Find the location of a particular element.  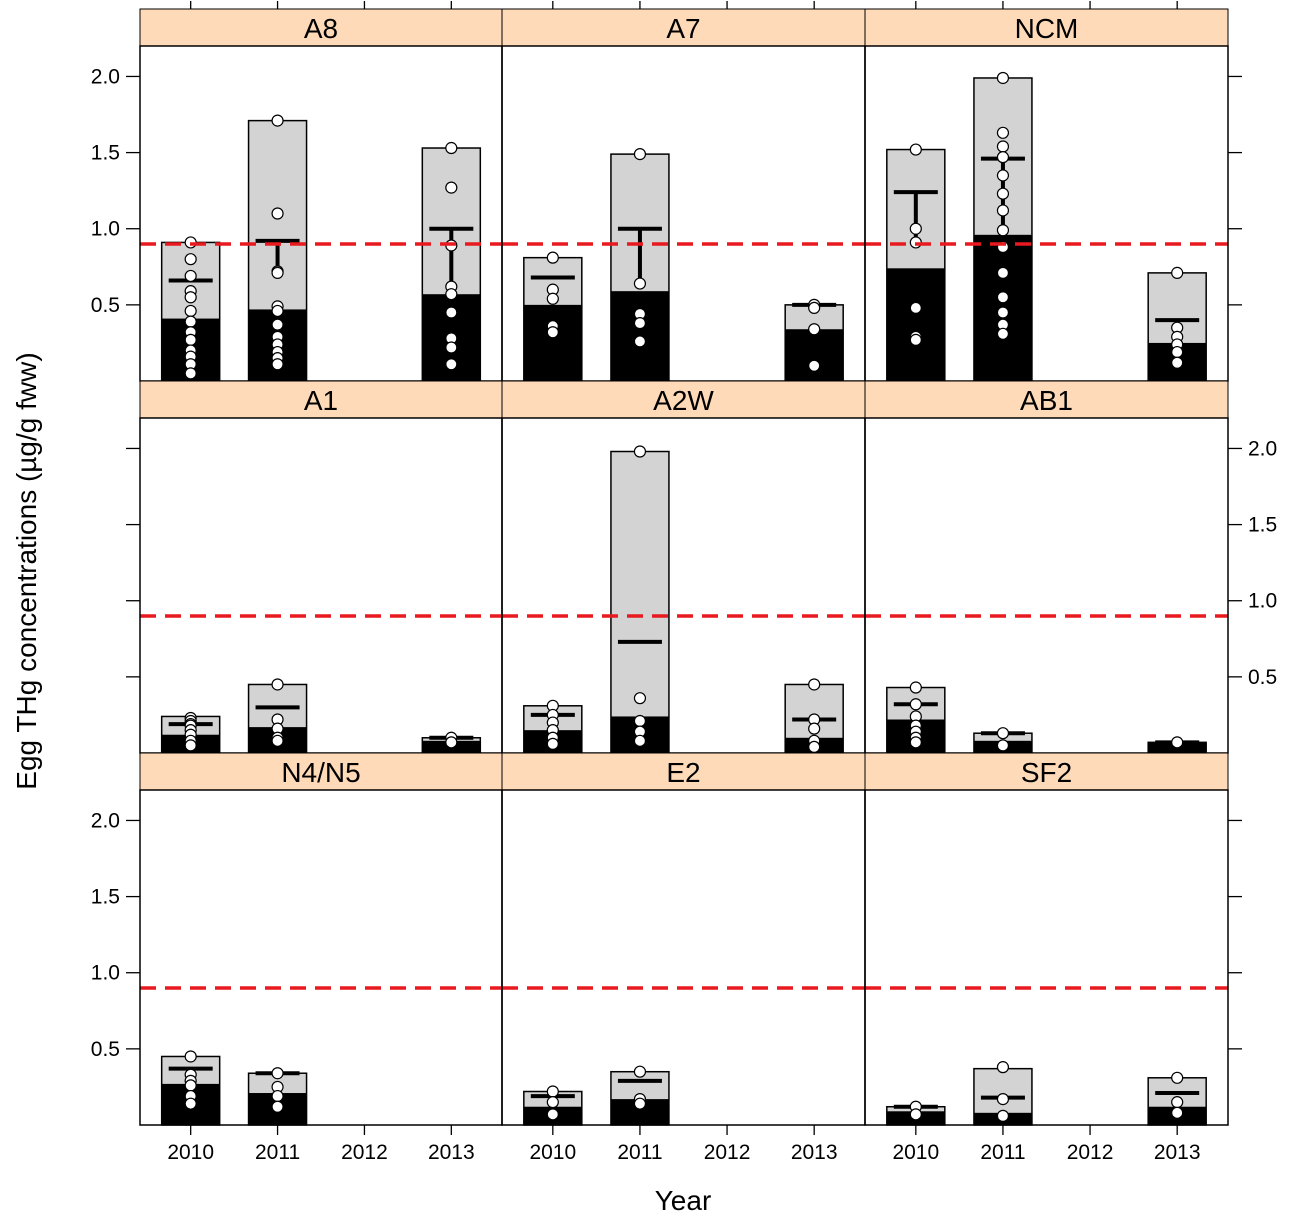

panel: AB1 0.5 1.0 1.5 2.0 is located at coordinates (1070, 567).